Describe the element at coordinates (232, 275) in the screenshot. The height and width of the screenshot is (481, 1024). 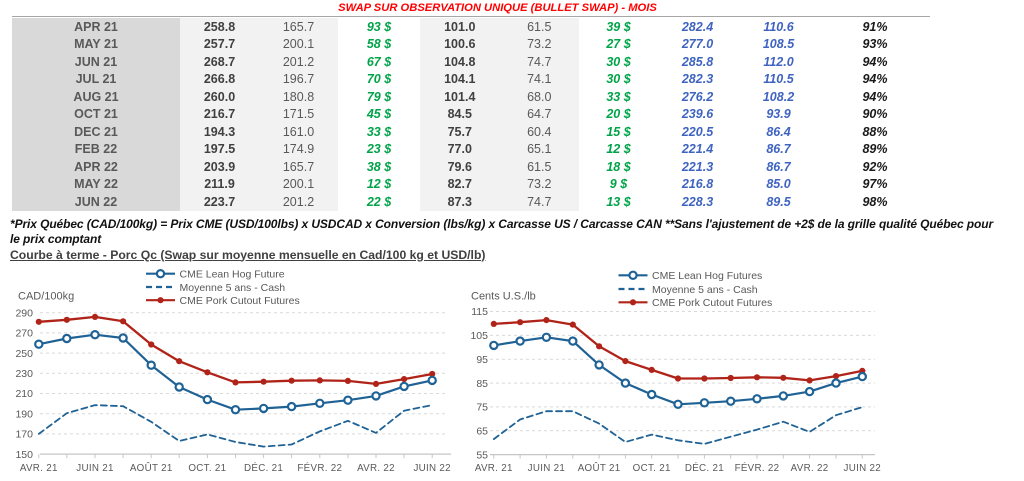
I see `svg-text: CME Lean Hog Future` at that location.